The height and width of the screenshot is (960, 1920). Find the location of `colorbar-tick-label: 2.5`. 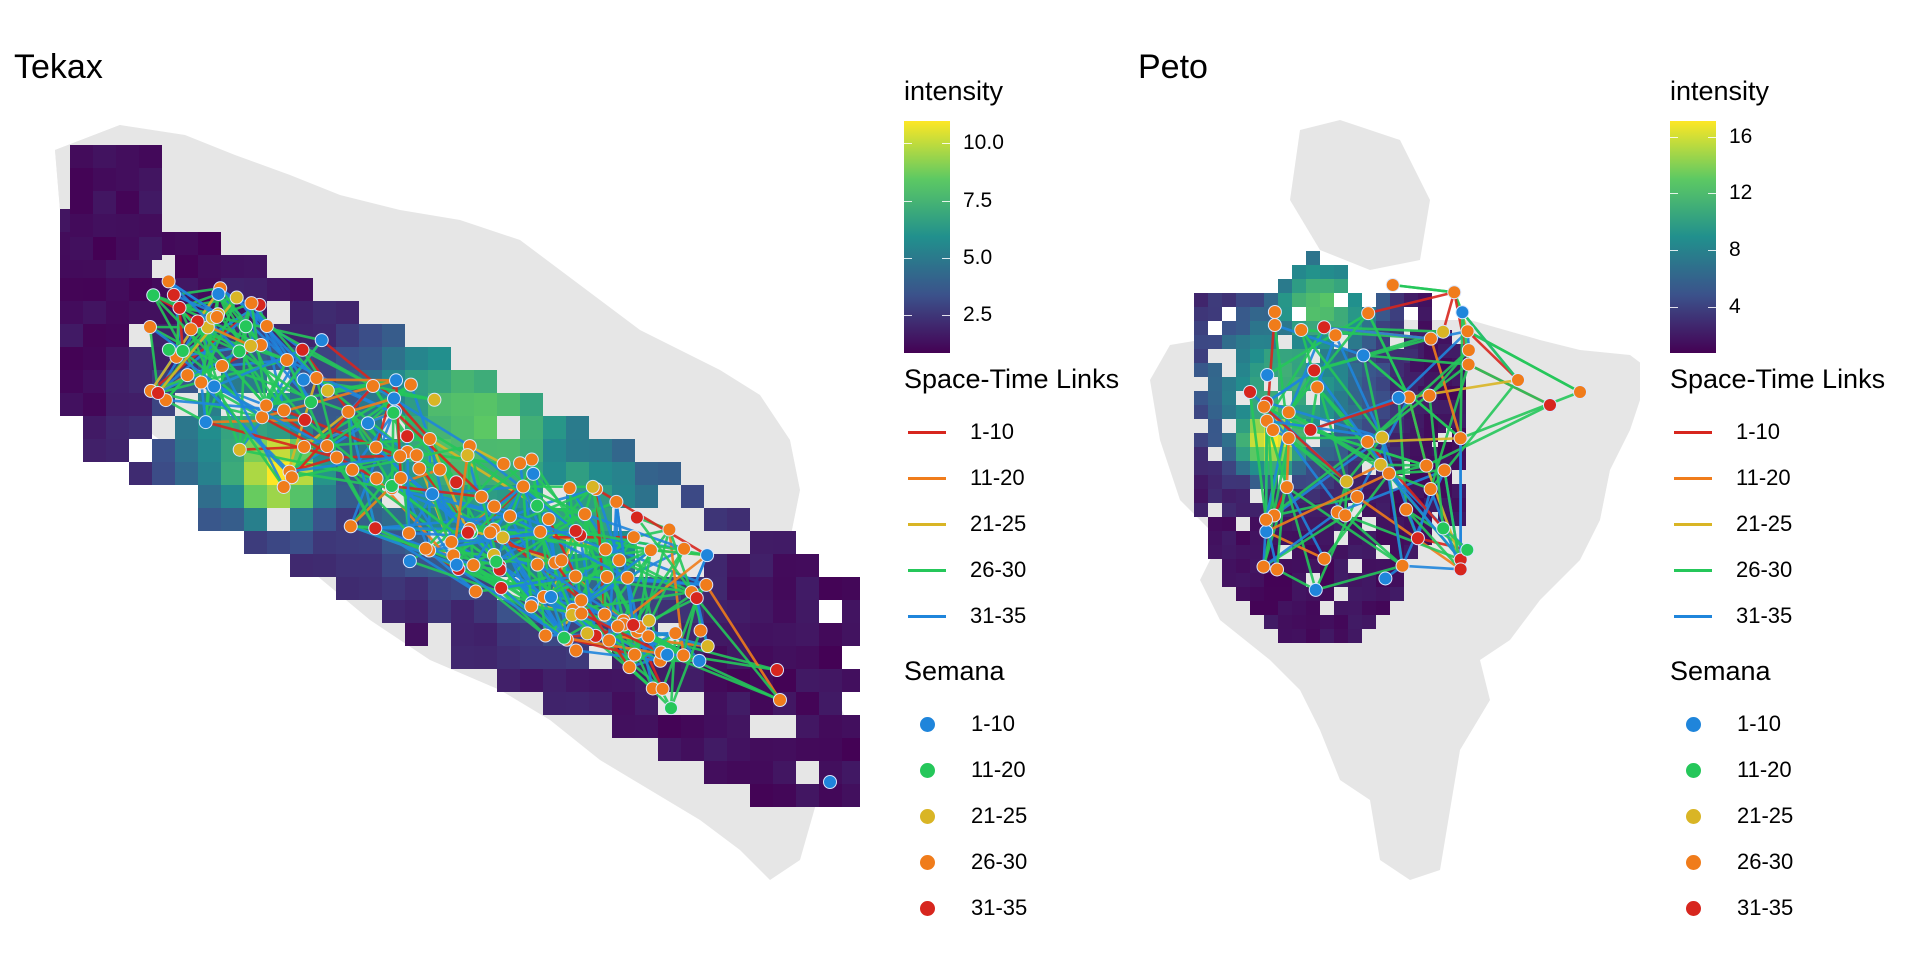

colorbar-tick-label: 2.5 is located at coordinates (978, 314).